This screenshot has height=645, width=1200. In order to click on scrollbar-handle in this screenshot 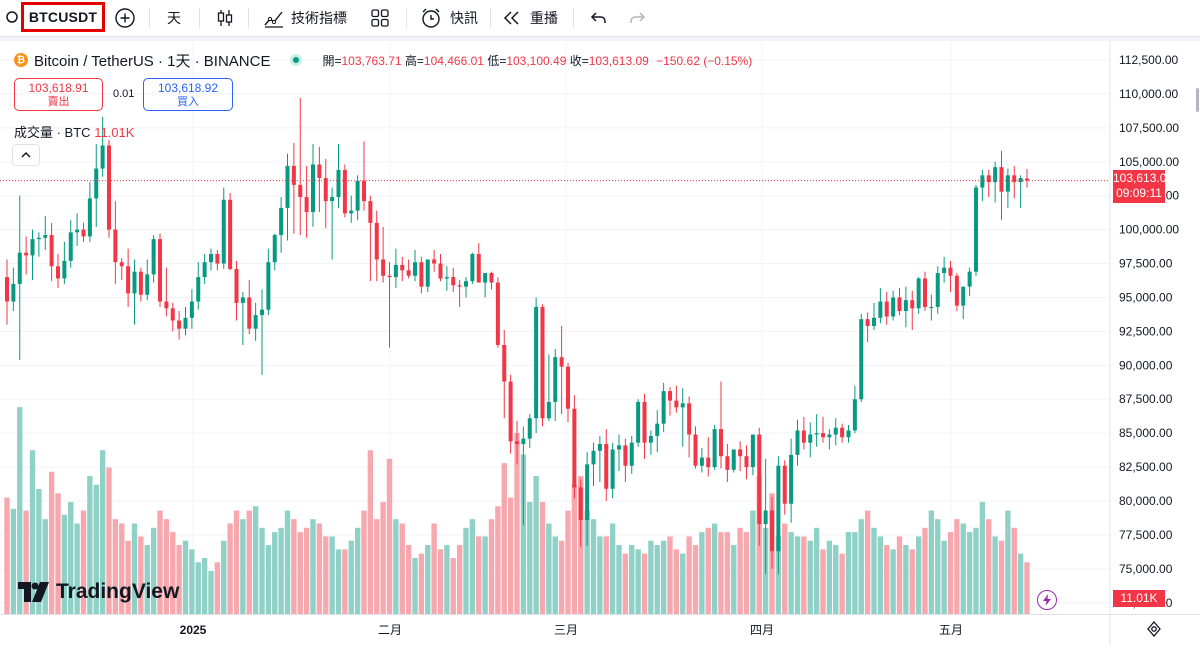, I will do `click(1197, 100)`.